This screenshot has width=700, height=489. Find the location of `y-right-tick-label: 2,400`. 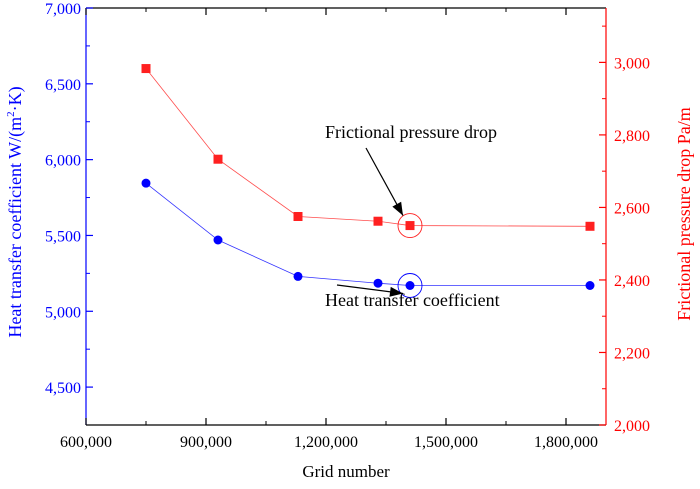

y-right-tick-label: 2,400 is located at coordinates (632, 281).